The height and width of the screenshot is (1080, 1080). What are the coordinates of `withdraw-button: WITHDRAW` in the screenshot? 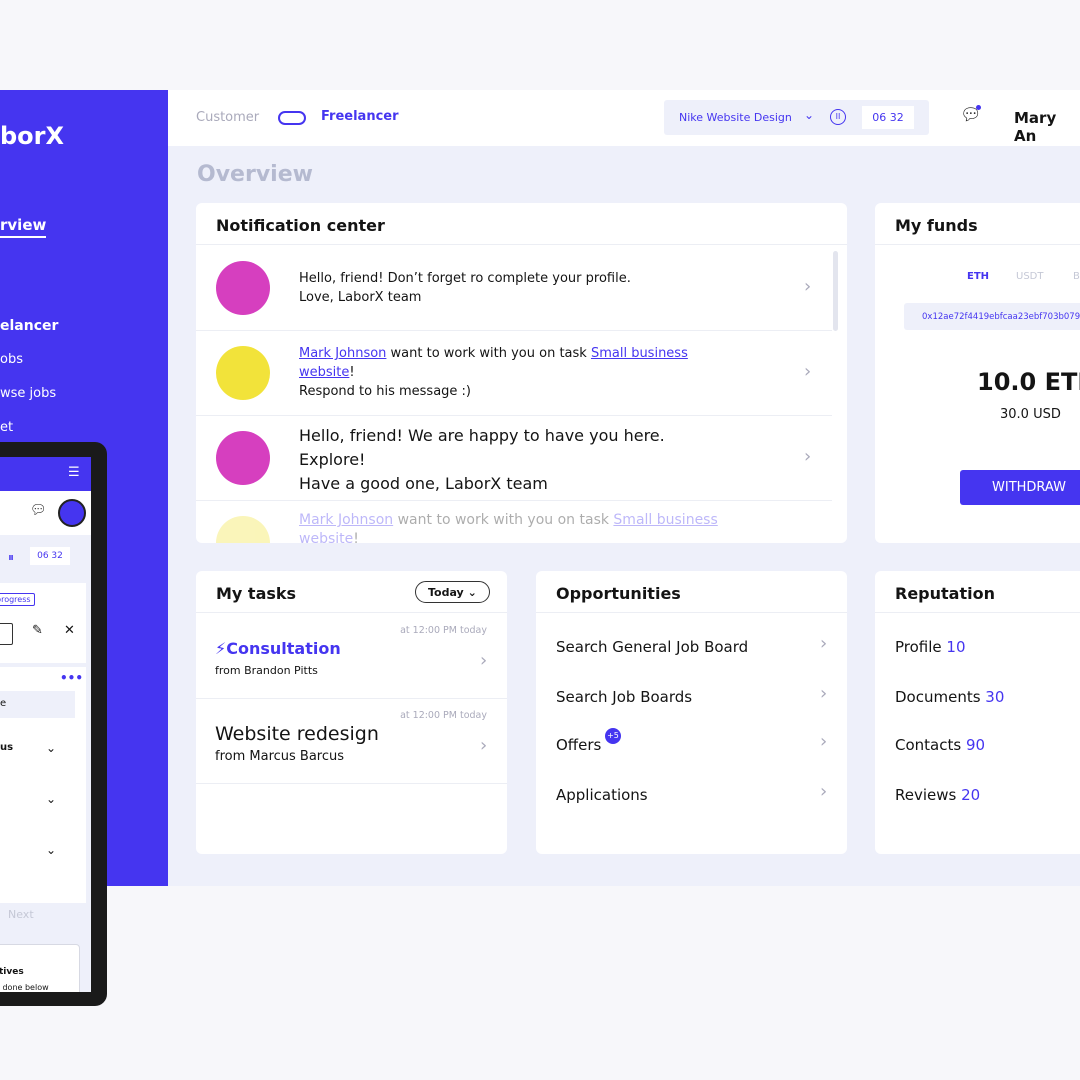 It's located at (1020, 487).